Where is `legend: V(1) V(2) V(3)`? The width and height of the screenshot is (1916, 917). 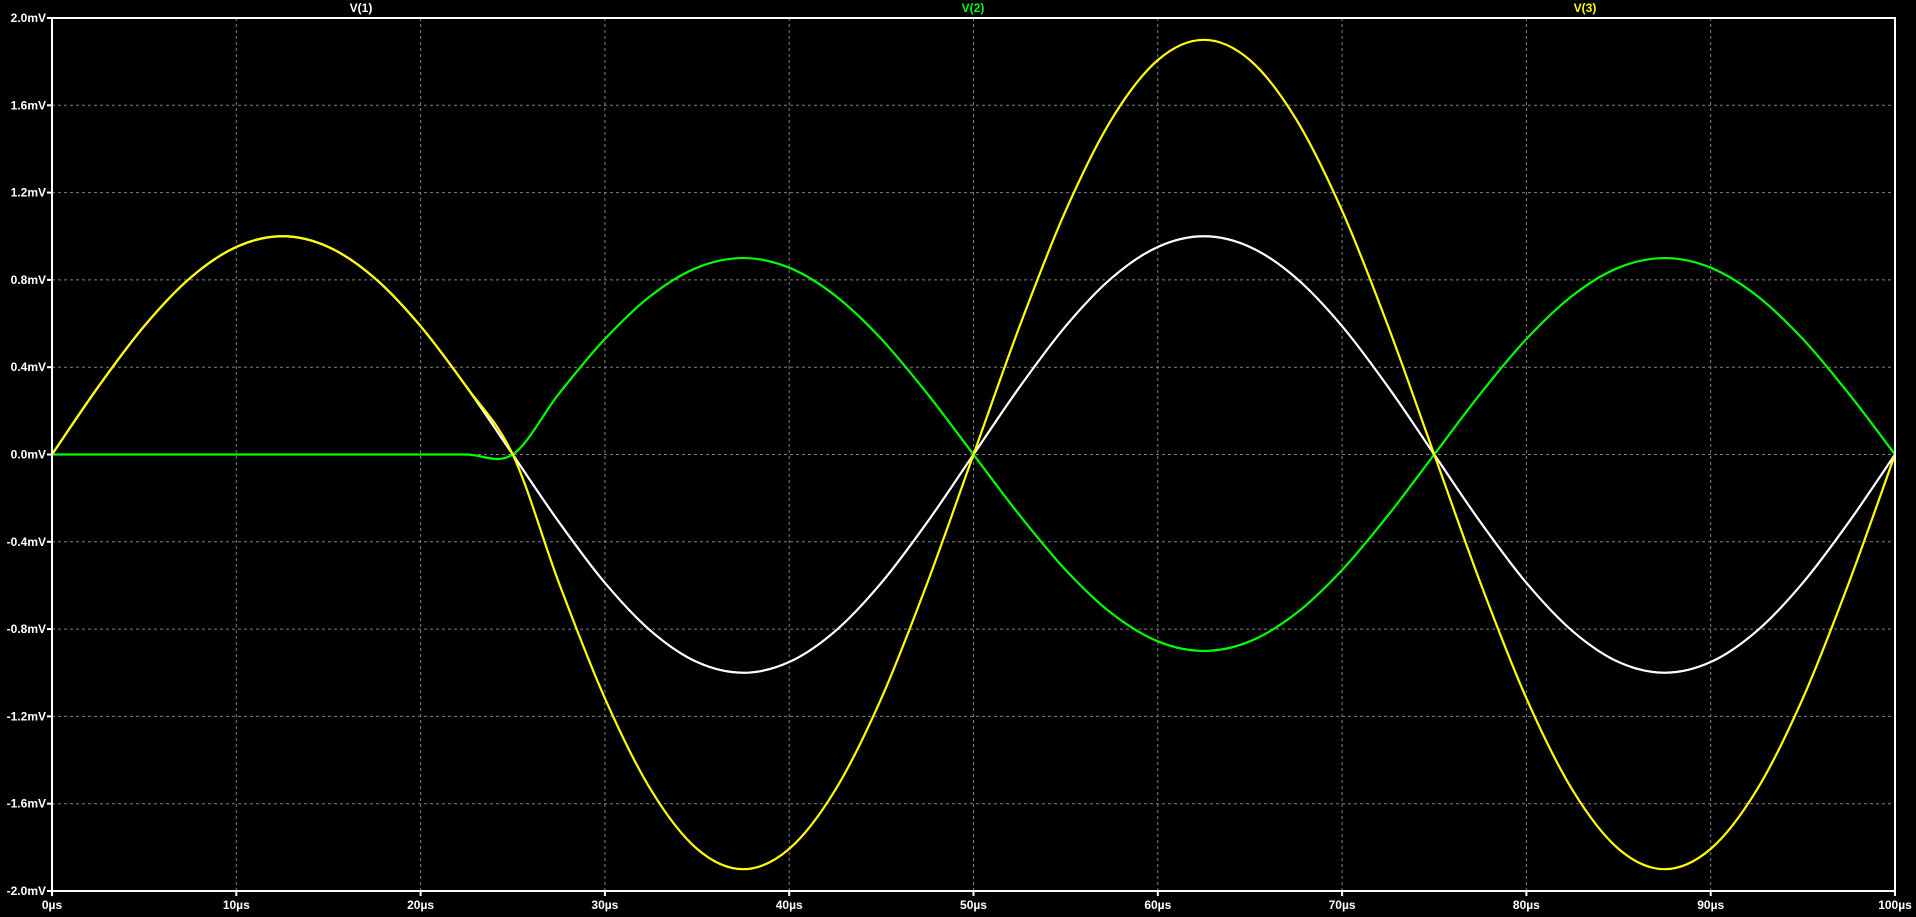 legend: V(1) V(2) V(3) is located at coordinates (973, 8).